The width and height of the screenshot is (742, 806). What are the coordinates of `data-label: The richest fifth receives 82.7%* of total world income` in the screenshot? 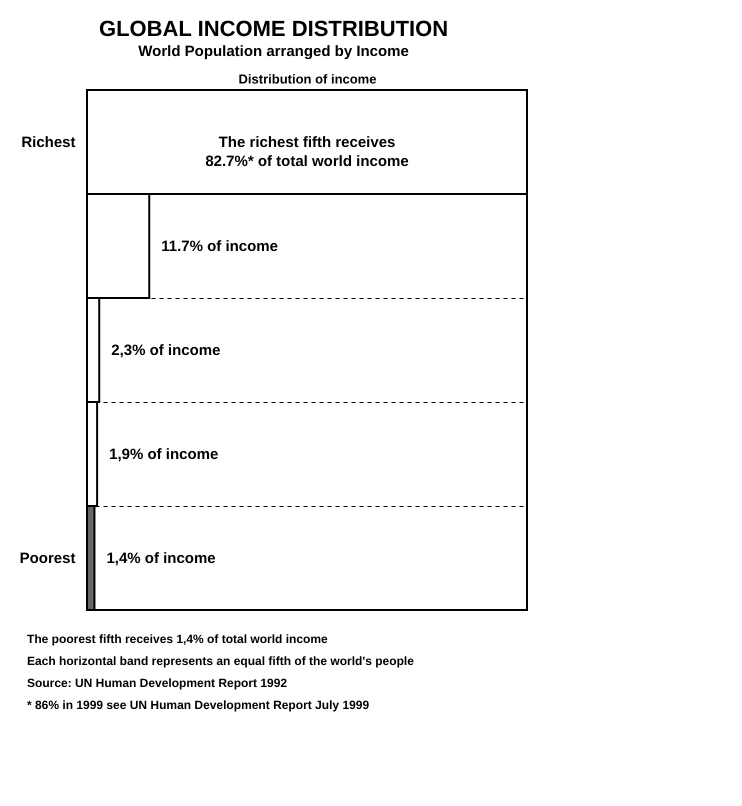 It's located at (307, 152).